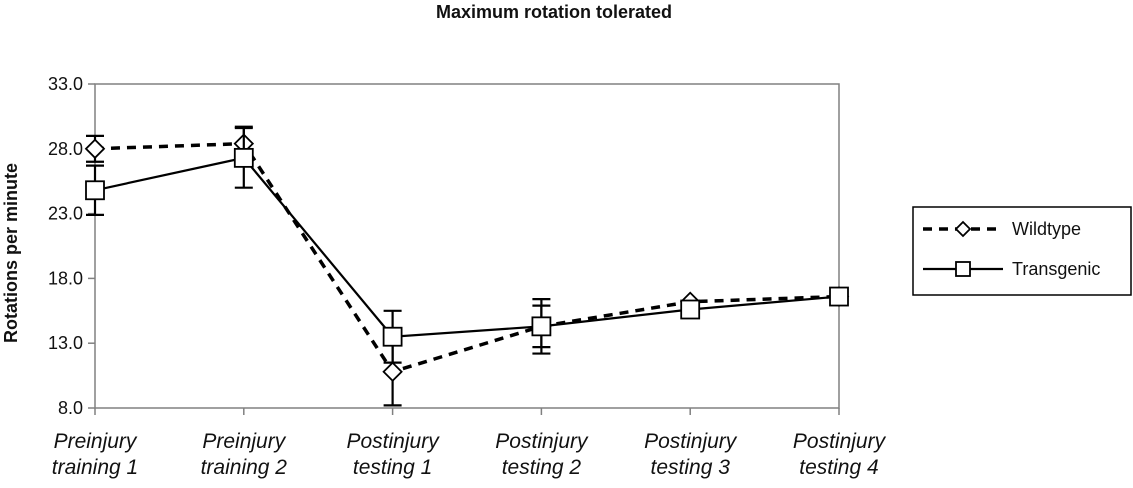 This screenshot has width=1133, height=488. Describe the element at coordinates (691, 454) in the screenshot. I see `x-tick-label: Postinjury testing 3` at that location.